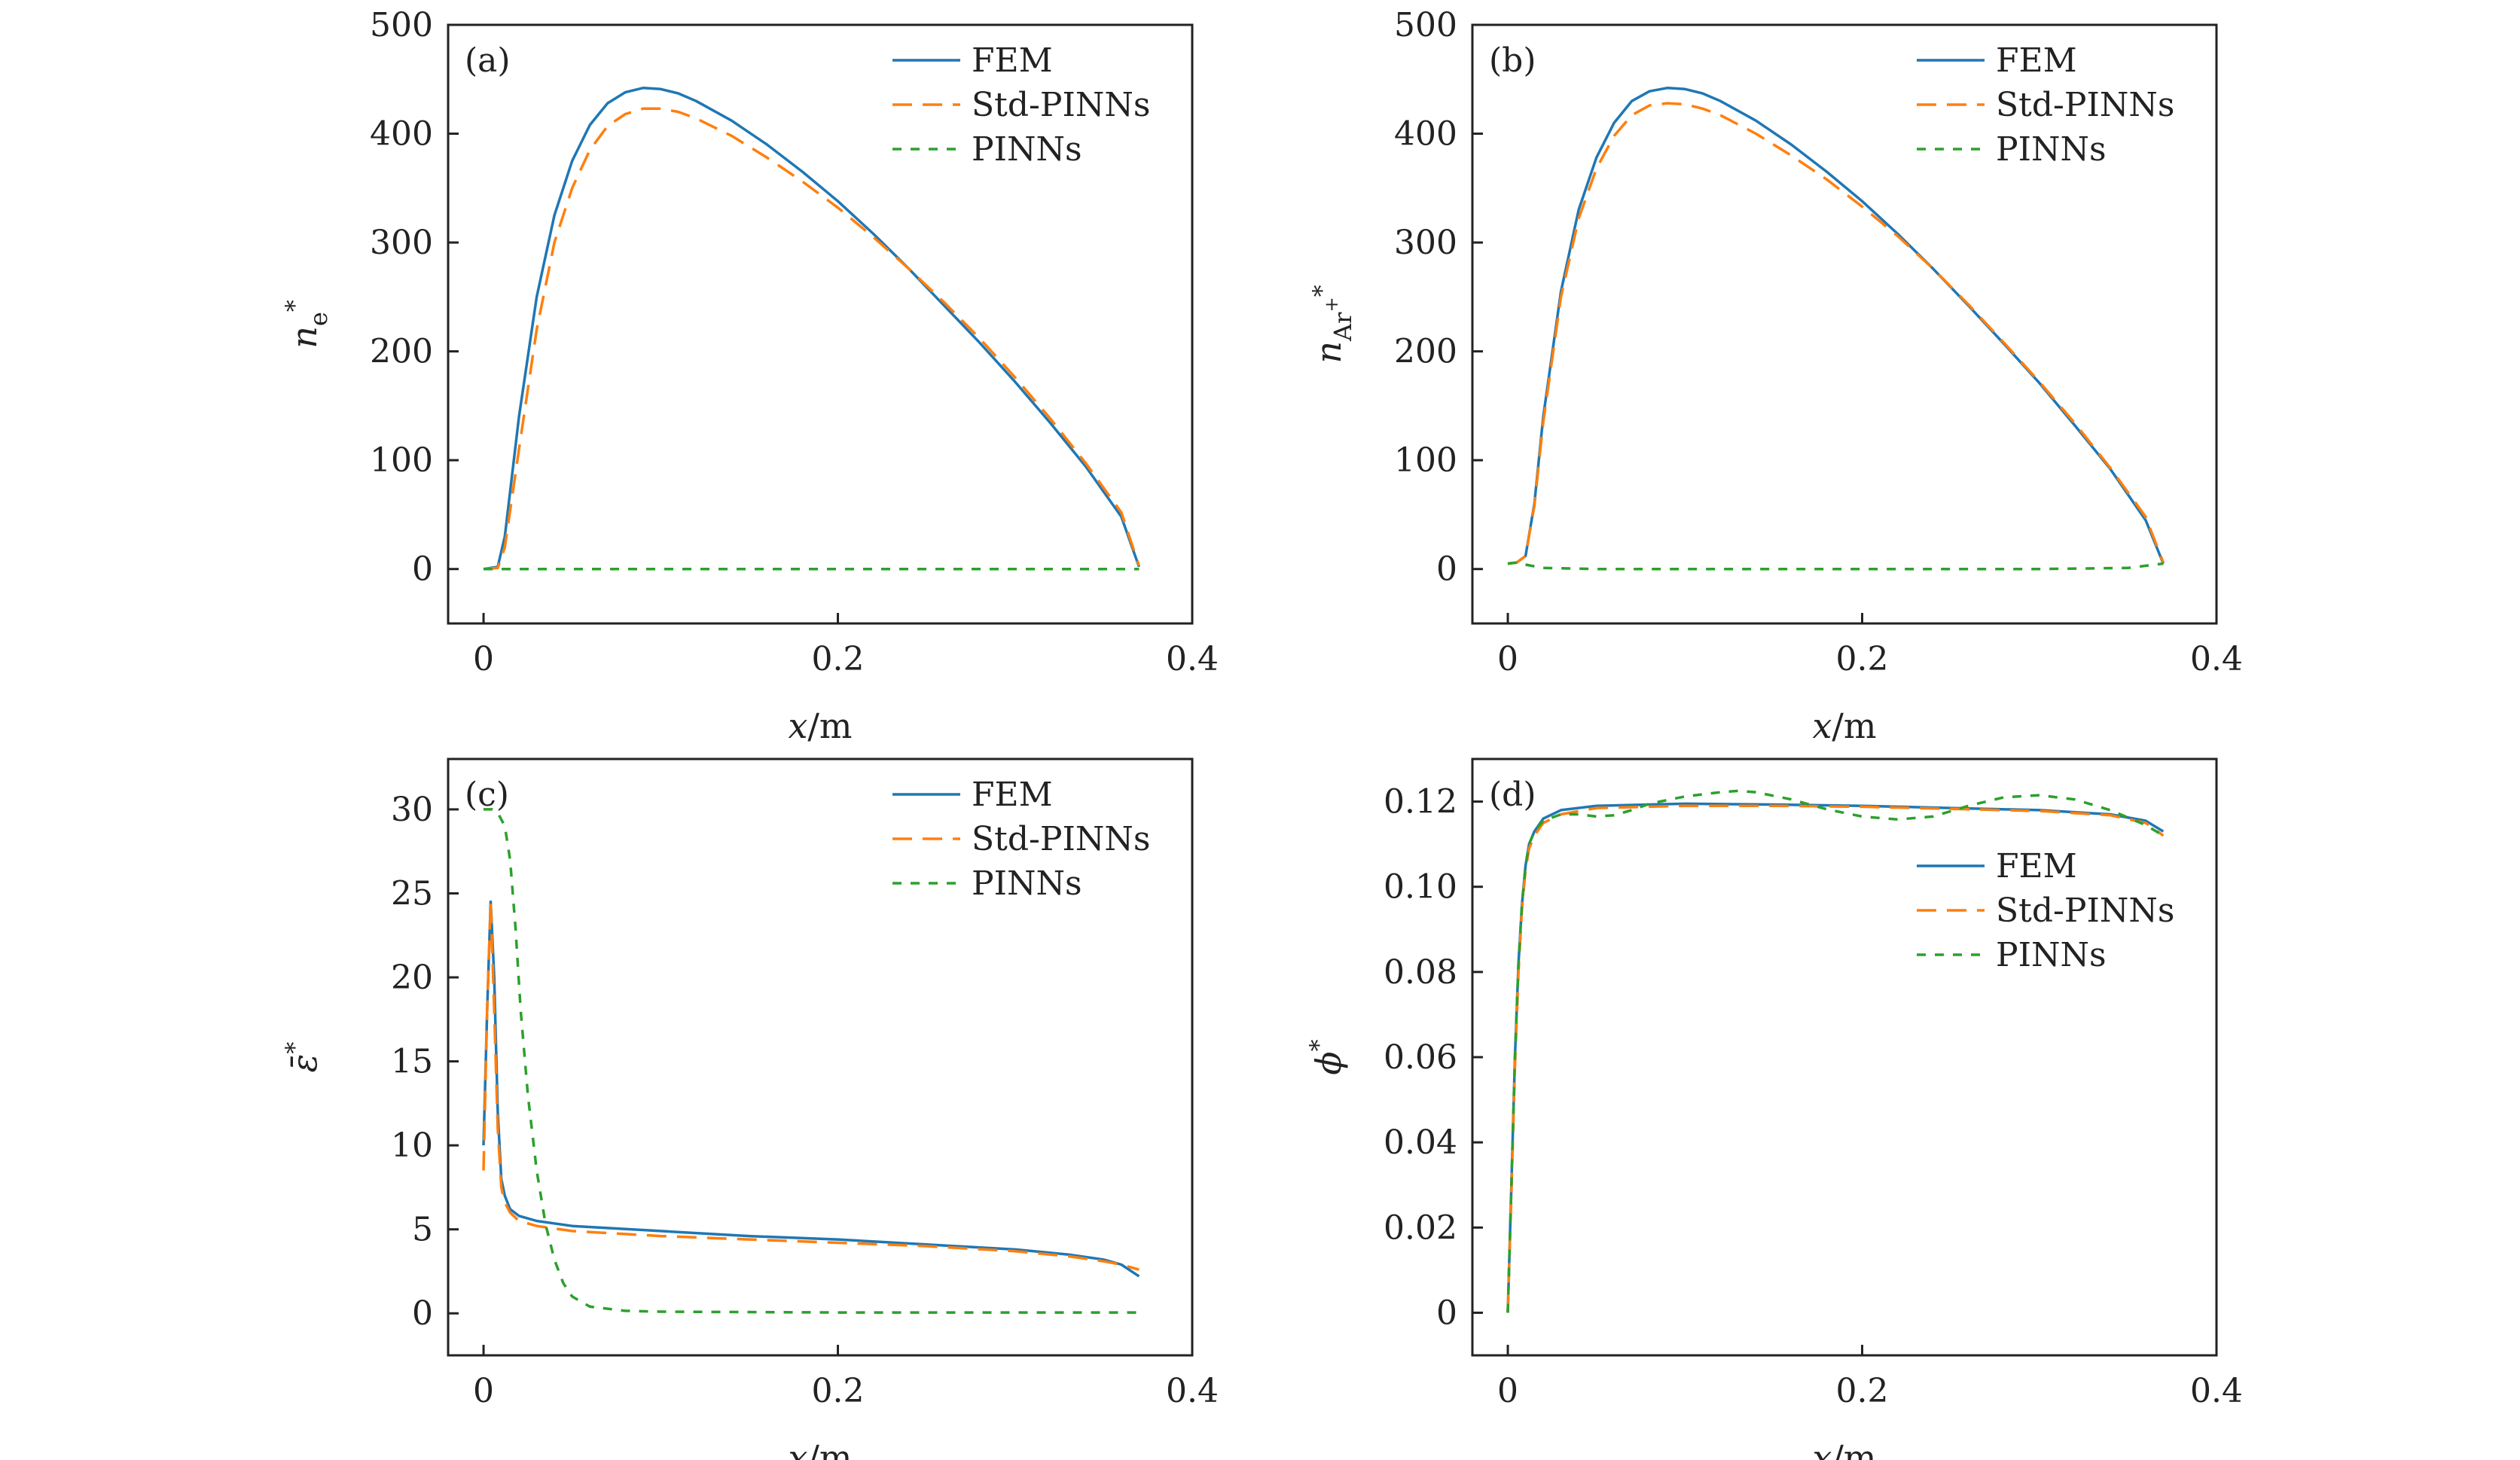 The width and height of the screenshot is (2520, 1460). I want to click on y-axis-subscript: Ar, so click(1343, 327).